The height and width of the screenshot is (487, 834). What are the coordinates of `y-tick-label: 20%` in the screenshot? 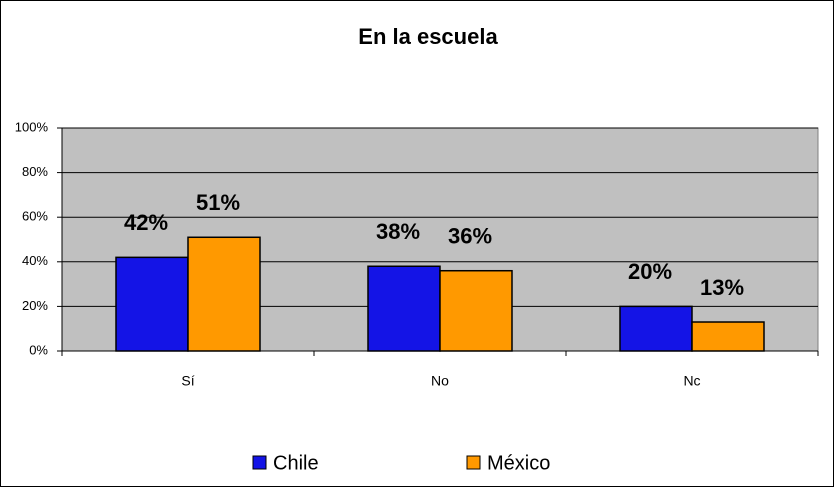 It's located at (35, 305).